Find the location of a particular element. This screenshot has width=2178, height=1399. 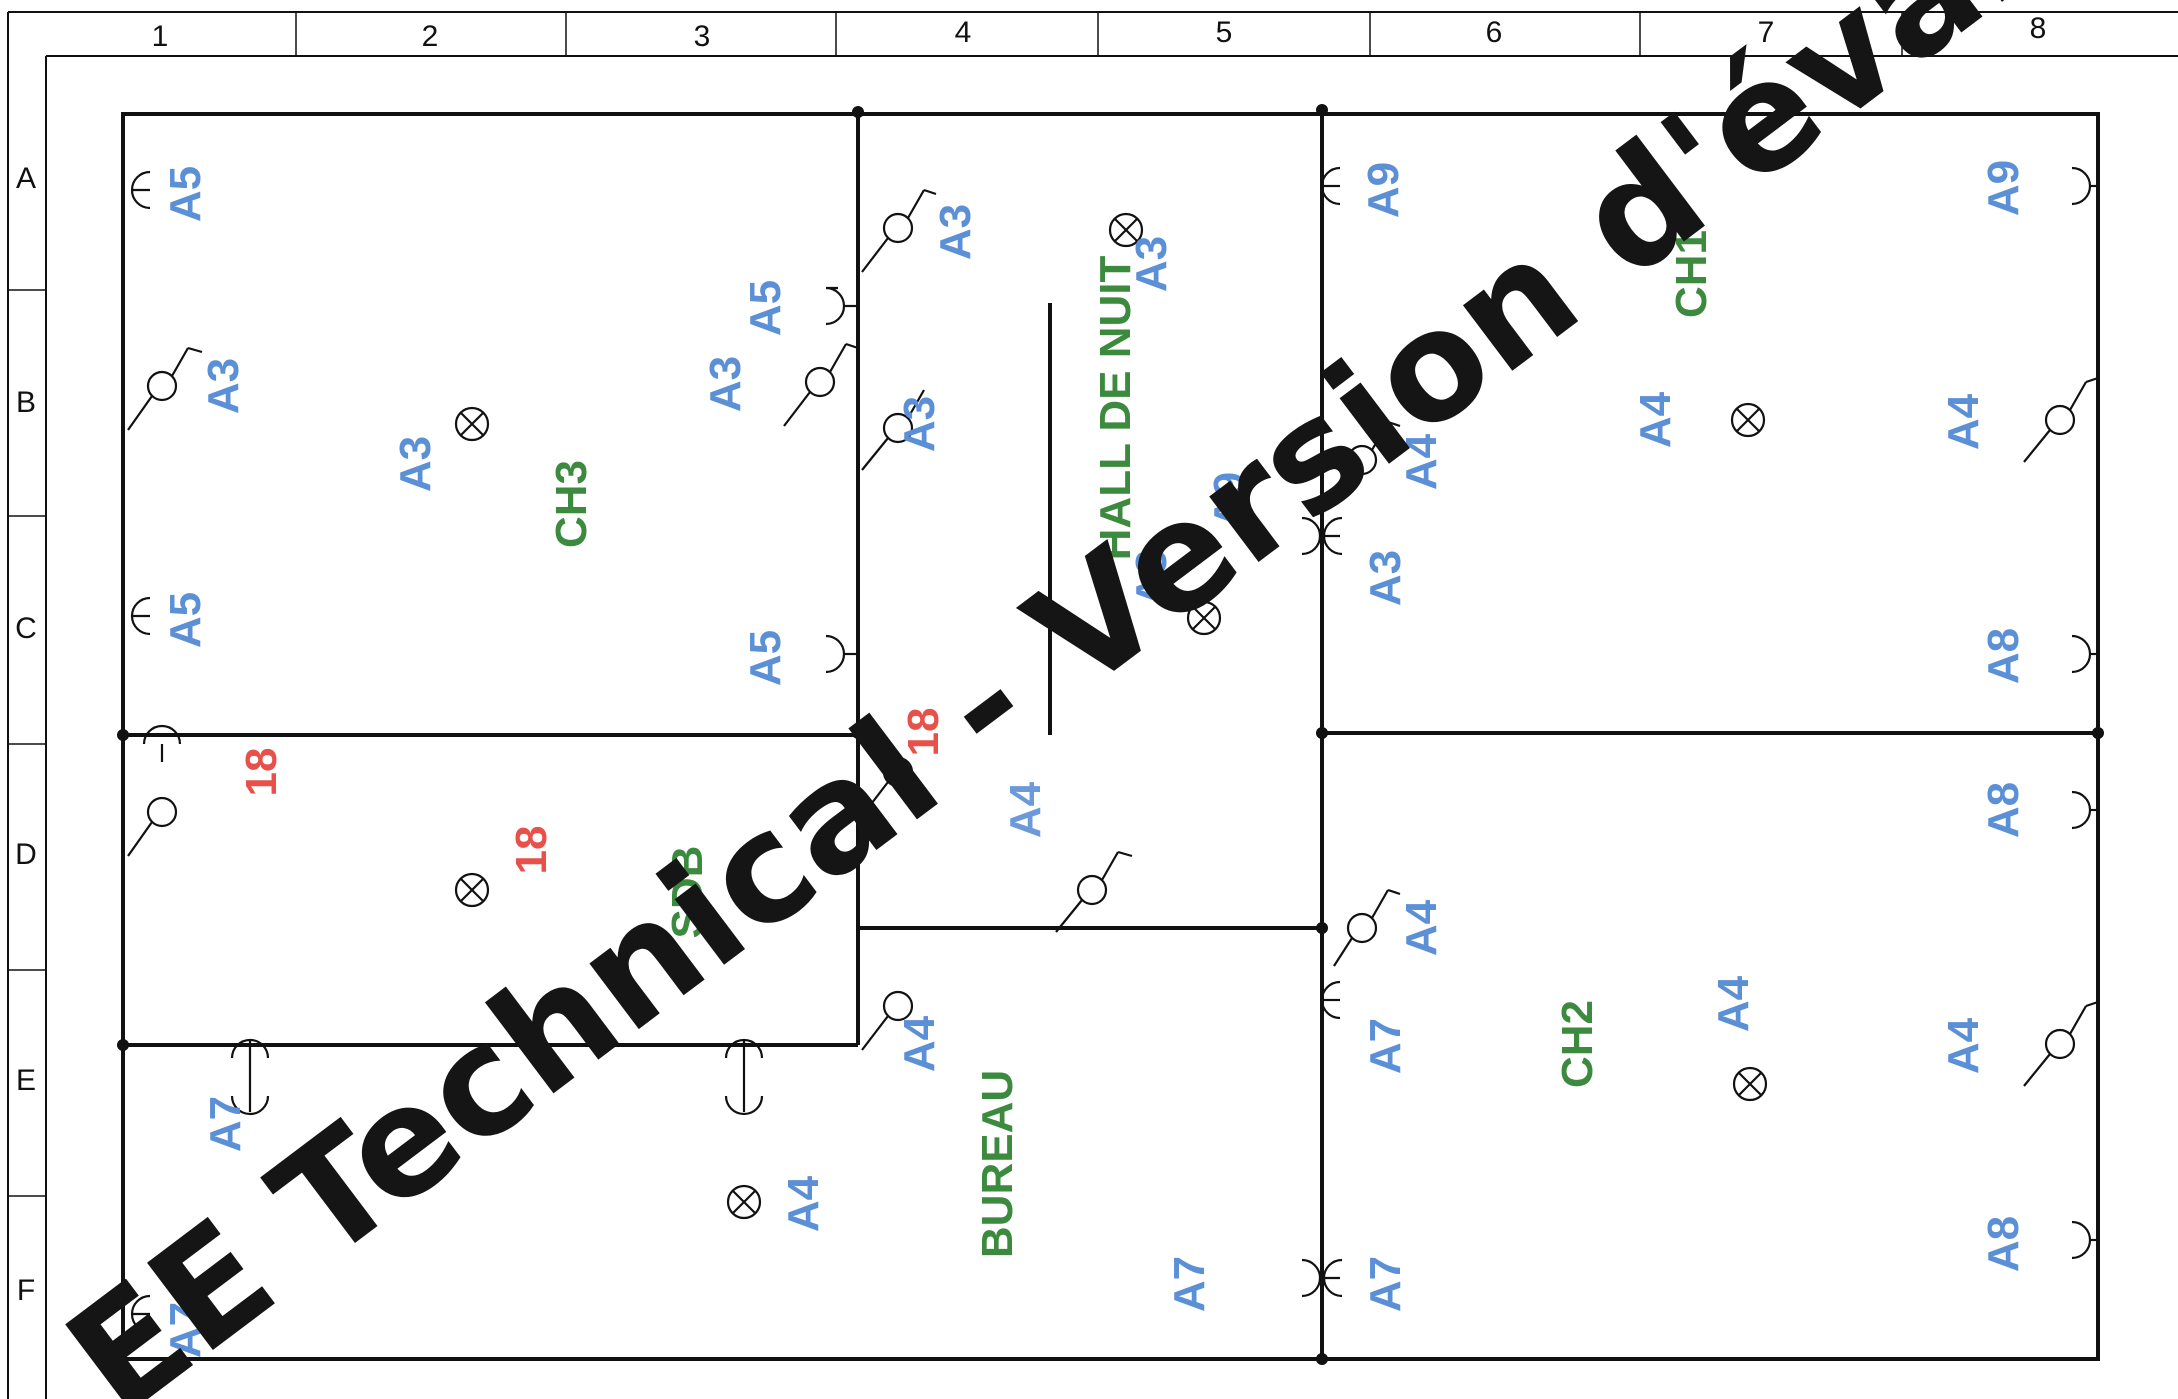

room-label: CH2 is located at coordinates (1577, 1044).